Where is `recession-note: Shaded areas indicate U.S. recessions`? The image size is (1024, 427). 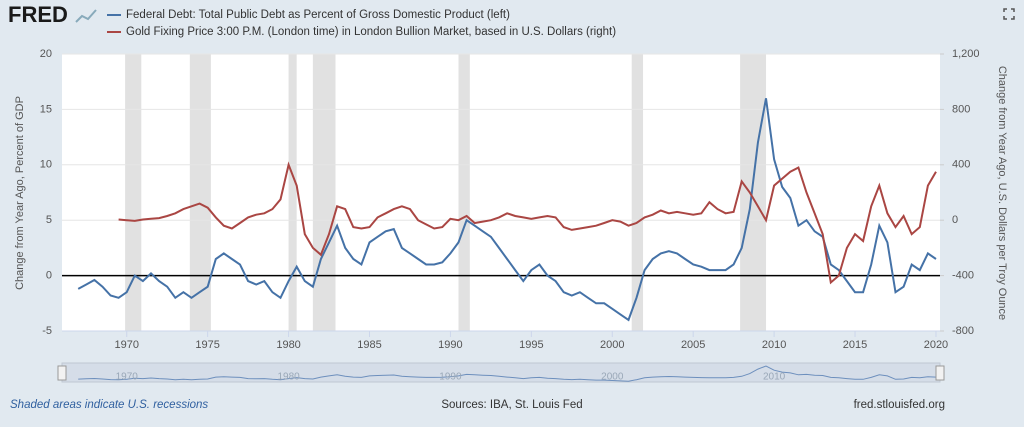 recession-note: Shaded areas indicate U.S. recessions is located at coordinates (109, 405).